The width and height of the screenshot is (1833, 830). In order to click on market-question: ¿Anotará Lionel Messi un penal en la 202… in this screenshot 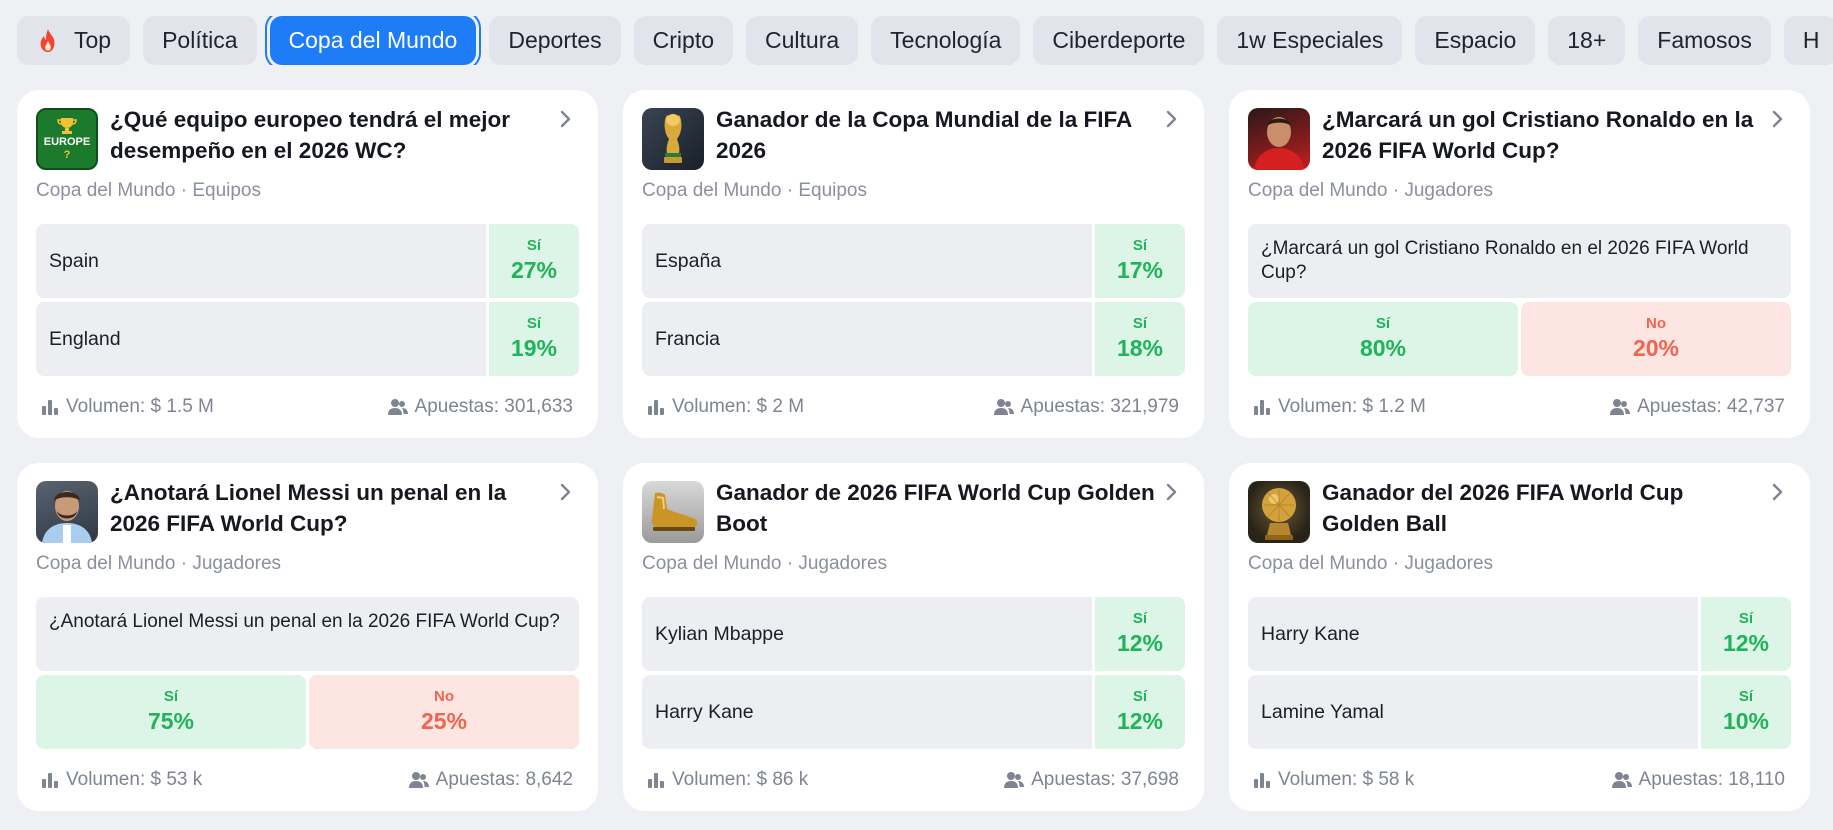, I will do `click(307, 634)`.